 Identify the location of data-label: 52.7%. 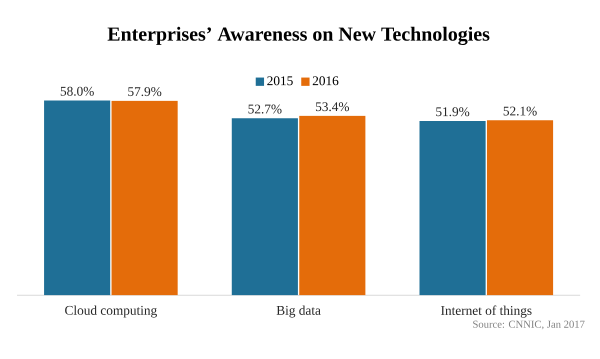
(265, 109).